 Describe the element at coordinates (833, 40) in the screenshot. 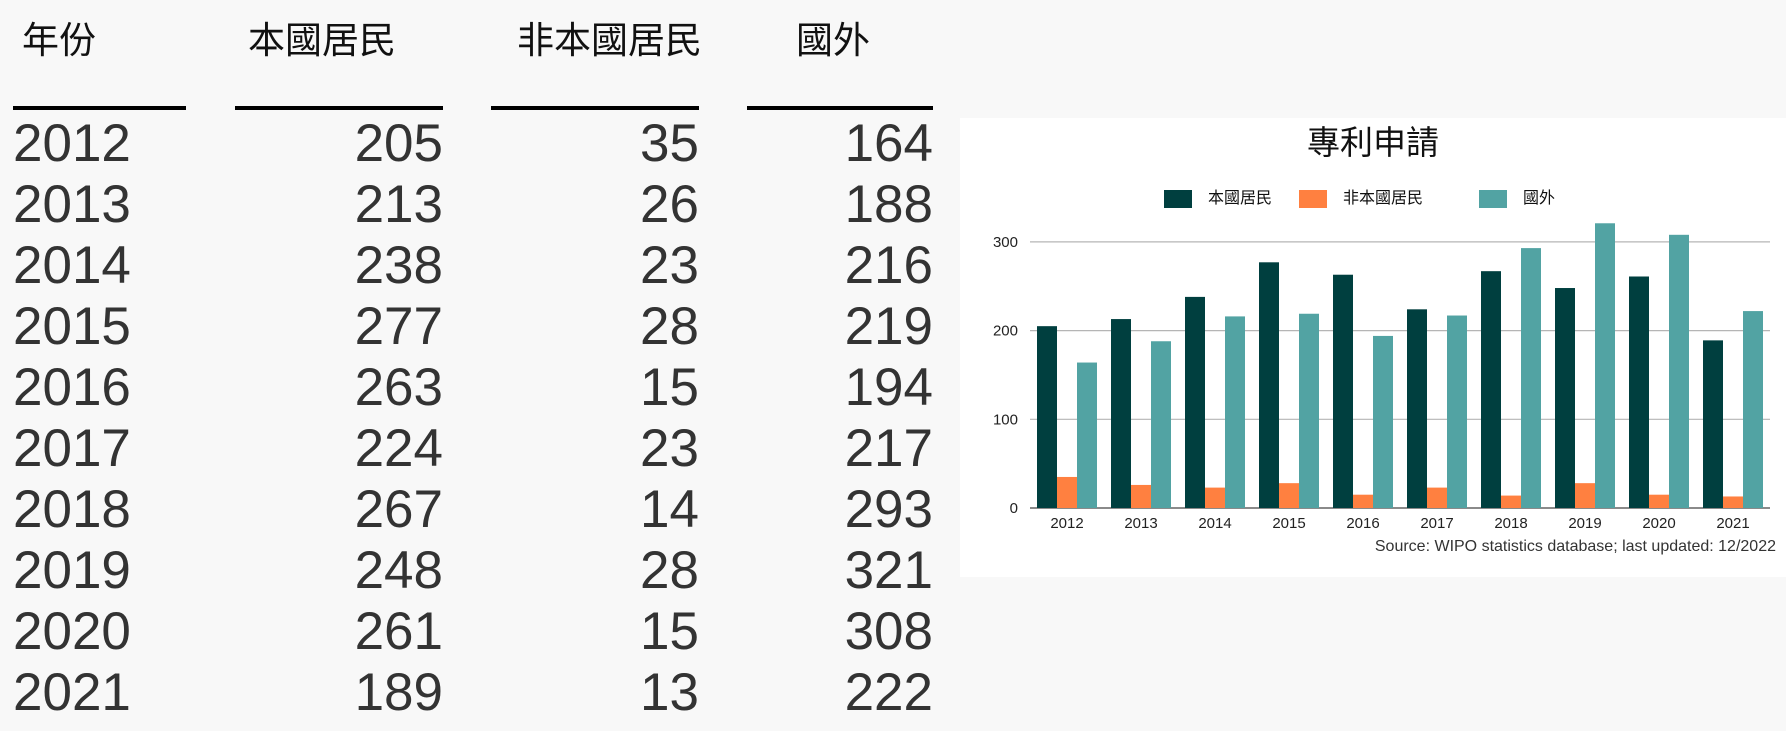

I see `header-abroad: 國外` at that location.